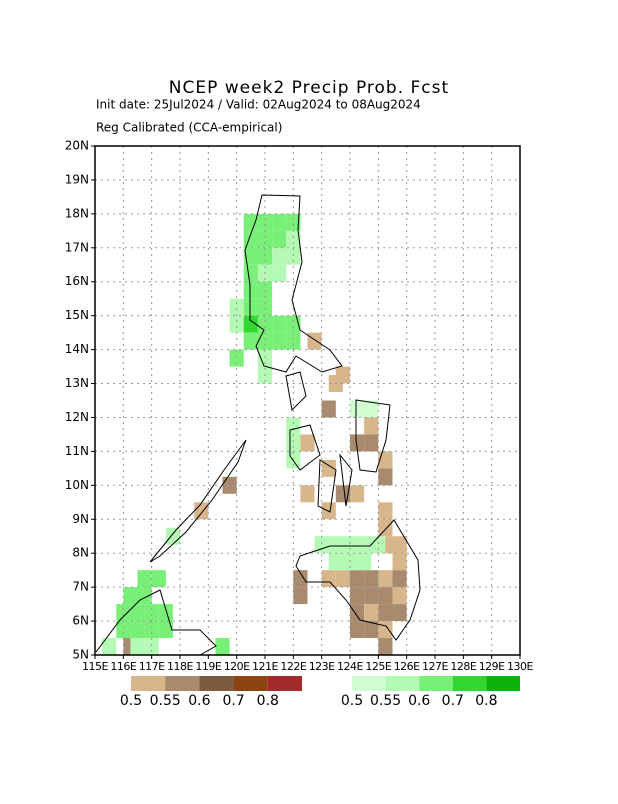 Image resolution: width=618 pixels, height=804 pixels. Describe the element at coordinates (208, 666) in the screenshot. I see `x-tick-label: 119E` at that location.